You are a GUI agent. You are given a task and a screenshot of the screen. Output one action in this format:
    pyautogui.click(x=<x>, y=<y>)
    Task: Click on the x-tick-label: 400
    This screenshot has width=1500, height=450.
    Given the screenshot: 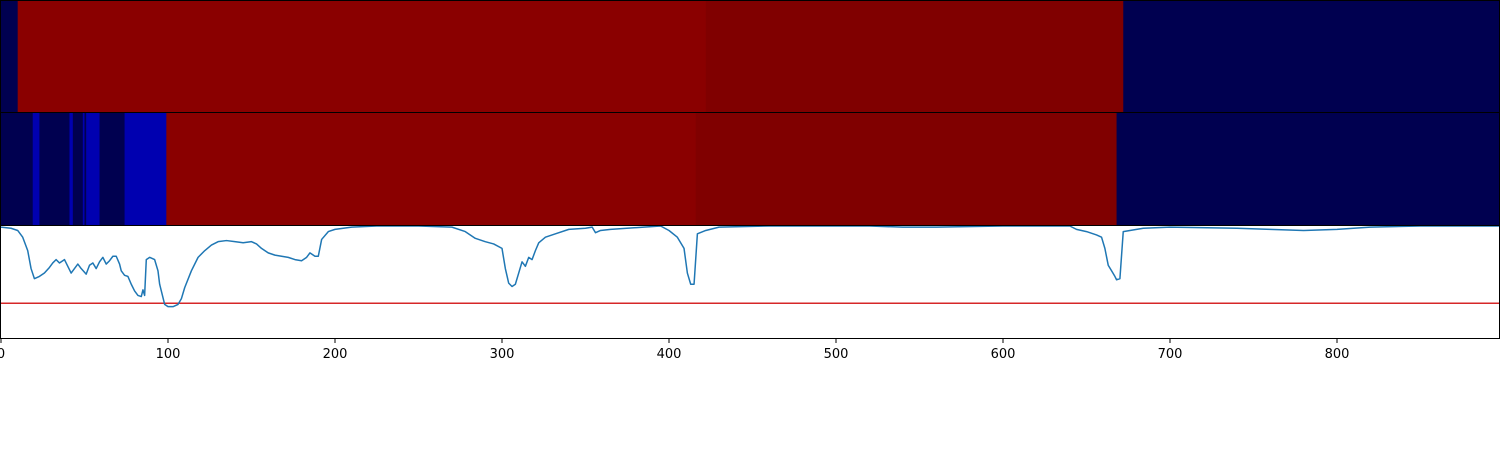 What is the action you would take?
    pyautogui.click(x=669, y=354)
    